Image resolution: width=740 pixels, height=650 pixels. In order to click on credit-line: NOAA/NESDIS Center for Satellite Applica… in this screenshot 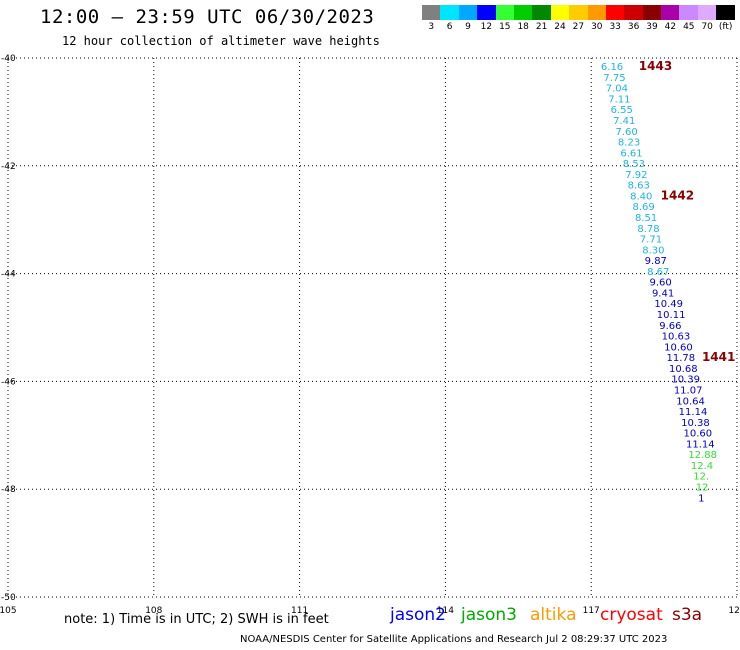, I will do `click(454, 639)`.